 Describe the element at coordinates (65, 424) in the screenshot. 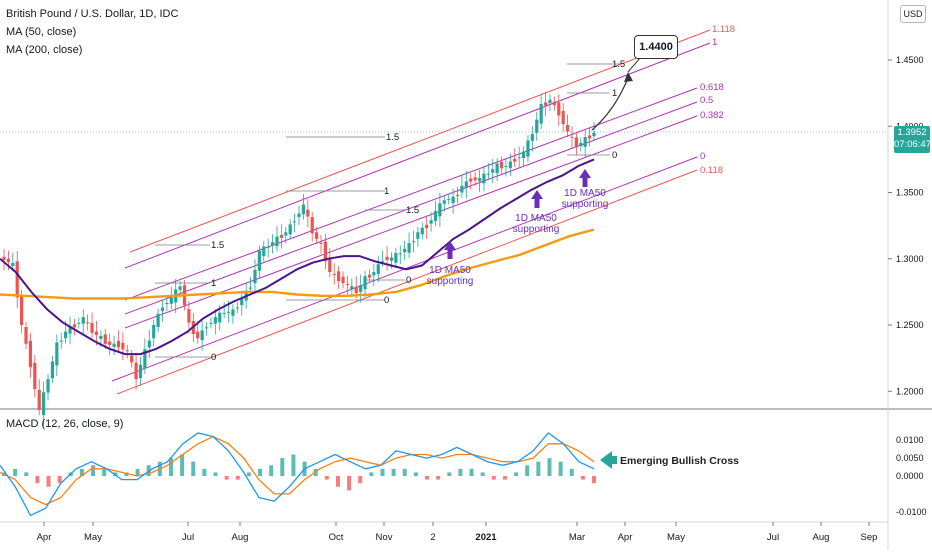

I see `macd-legend: MACD (12, 26, close, 9)` at that location.